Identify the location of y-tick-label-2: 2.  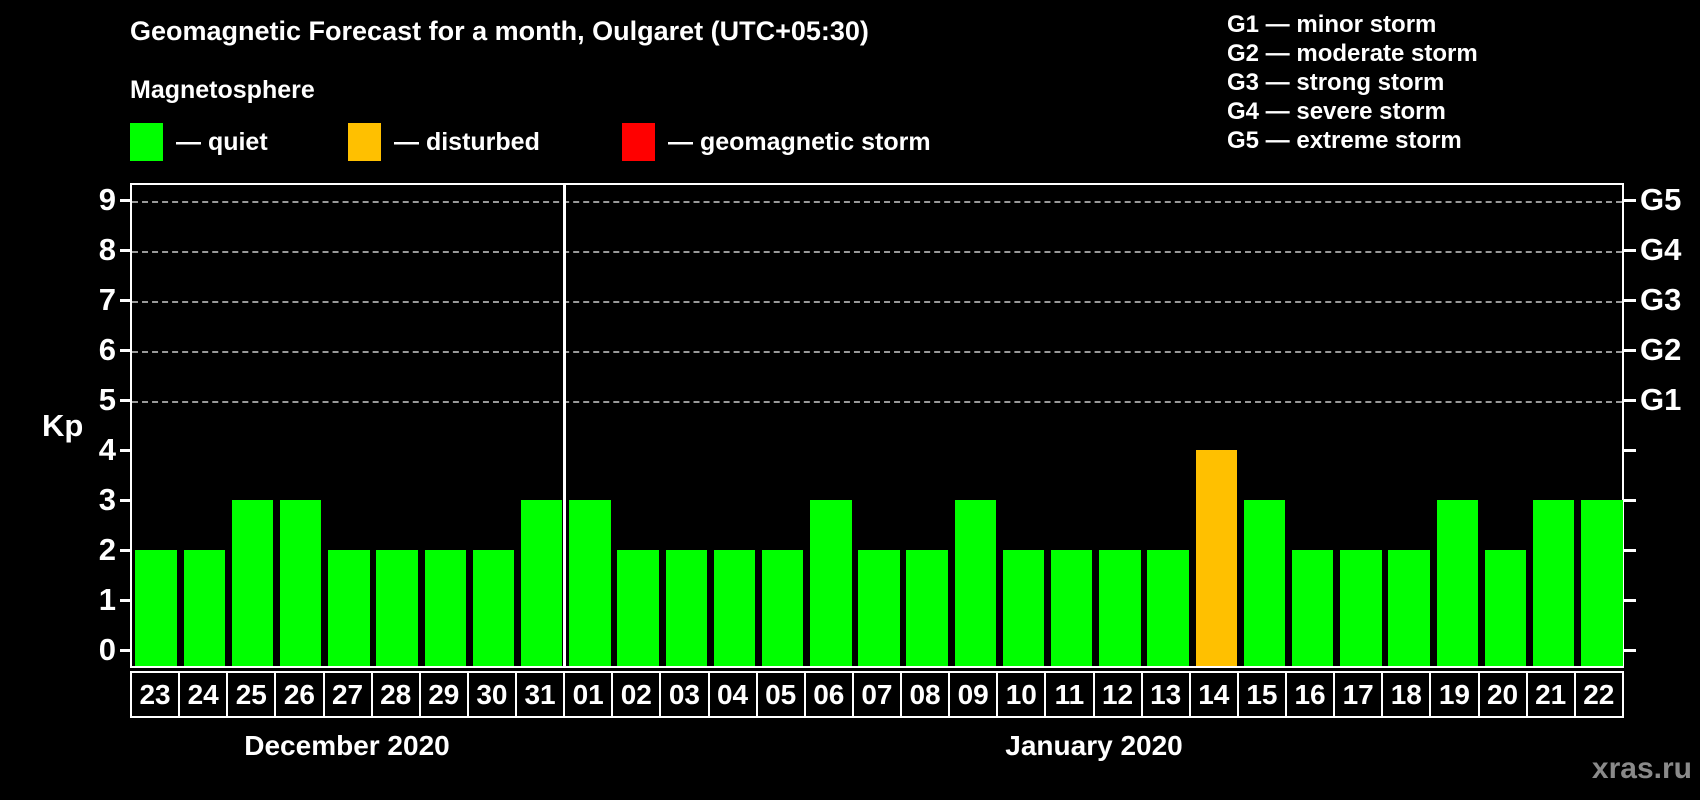
(107, 549).